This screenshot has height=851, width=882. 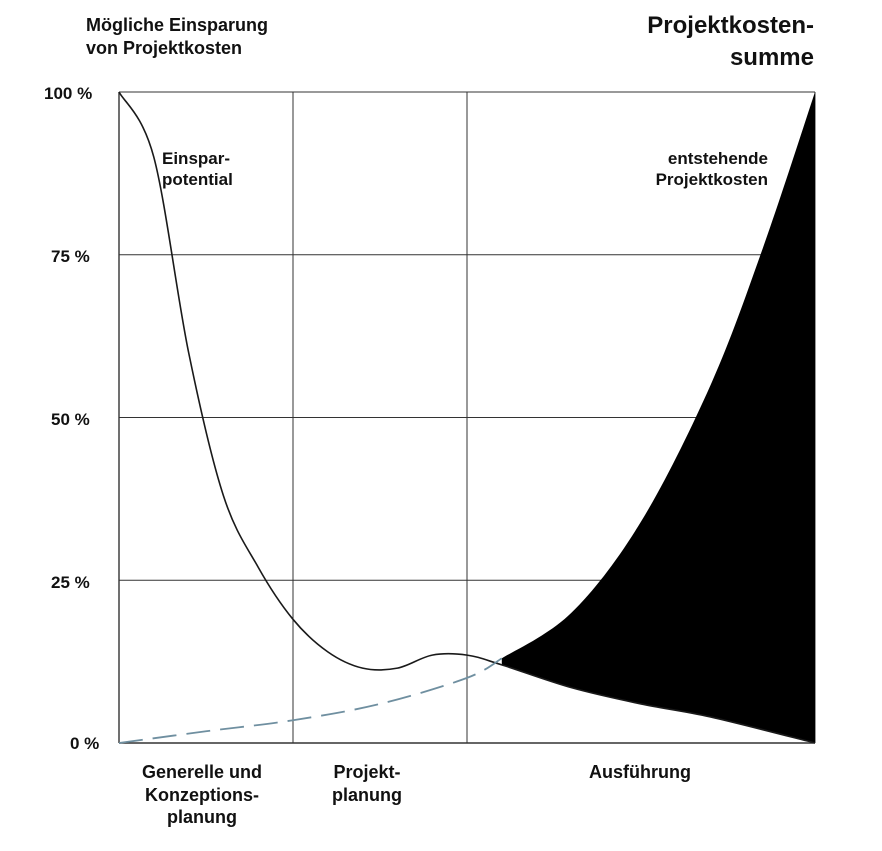 What do you see at coordinates (730, 42) in the screenshot?
I see `right-axis-title: Projektkosten- summe` at bounding box center [730, 42].